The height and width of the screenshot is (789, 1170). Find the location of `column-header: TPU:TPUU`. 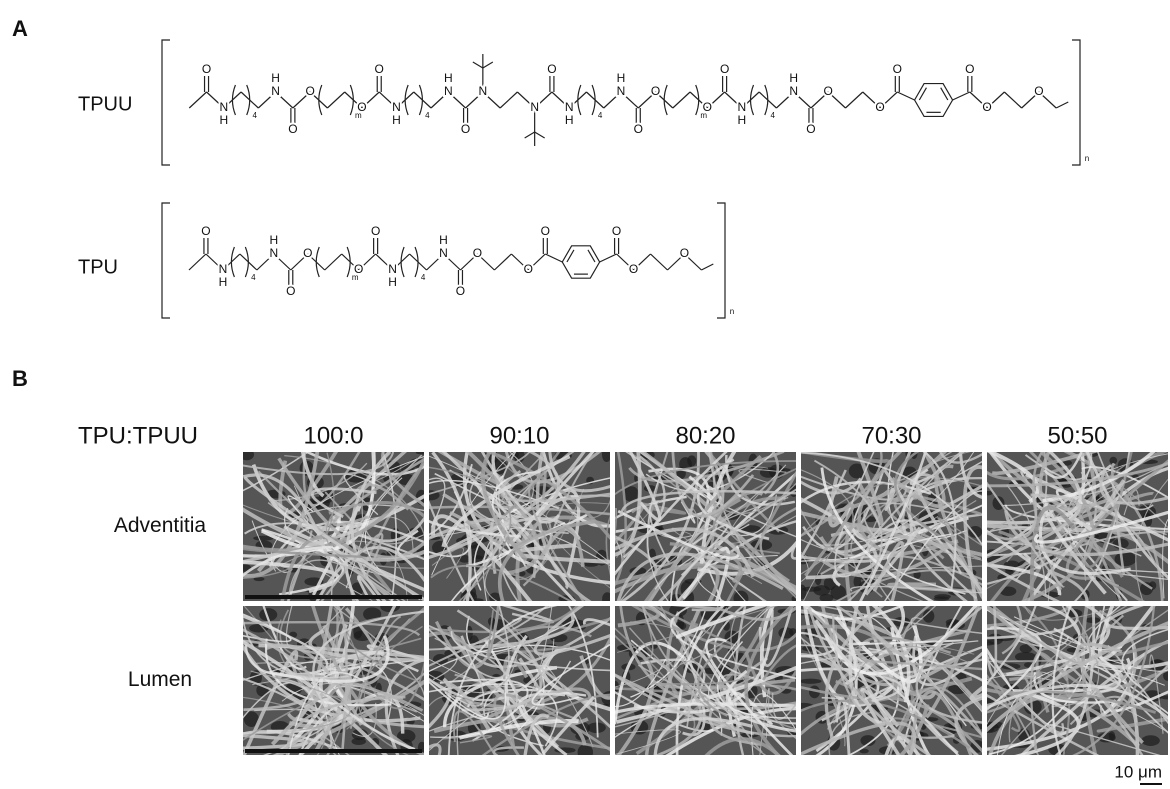

column-header: TPU:TPUU is located at coordinates (138, 435).